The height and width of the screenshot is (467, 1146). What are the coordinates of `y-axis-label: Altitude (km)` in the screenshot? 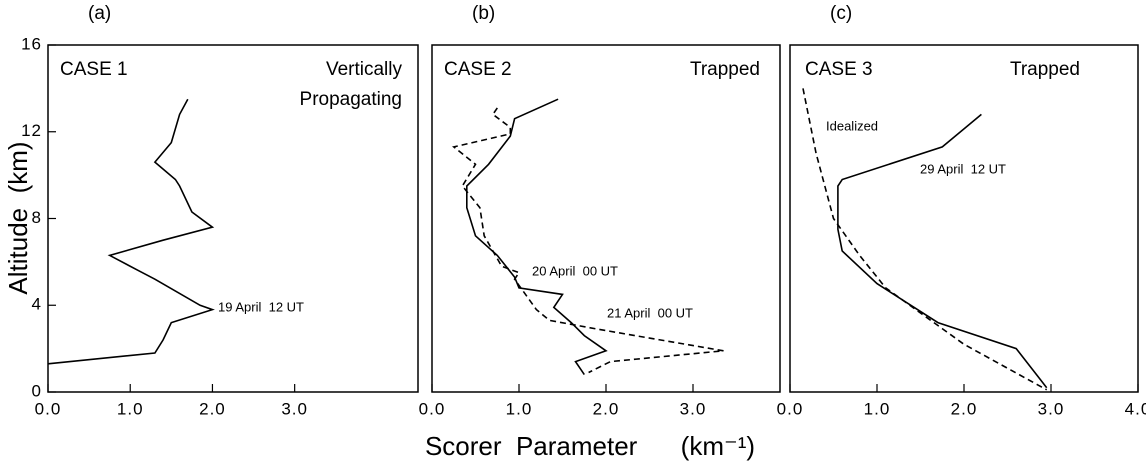 It's located at (18, 217).